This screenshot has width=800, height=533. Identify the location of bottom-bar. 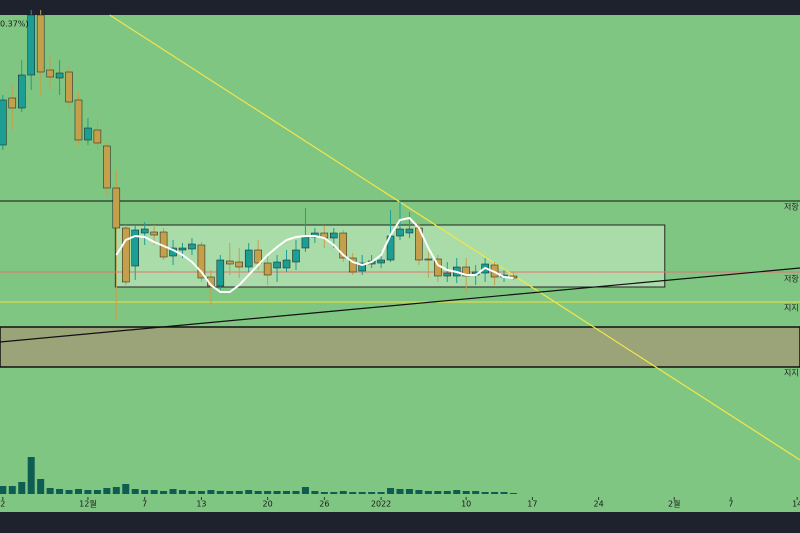
(400, 522).